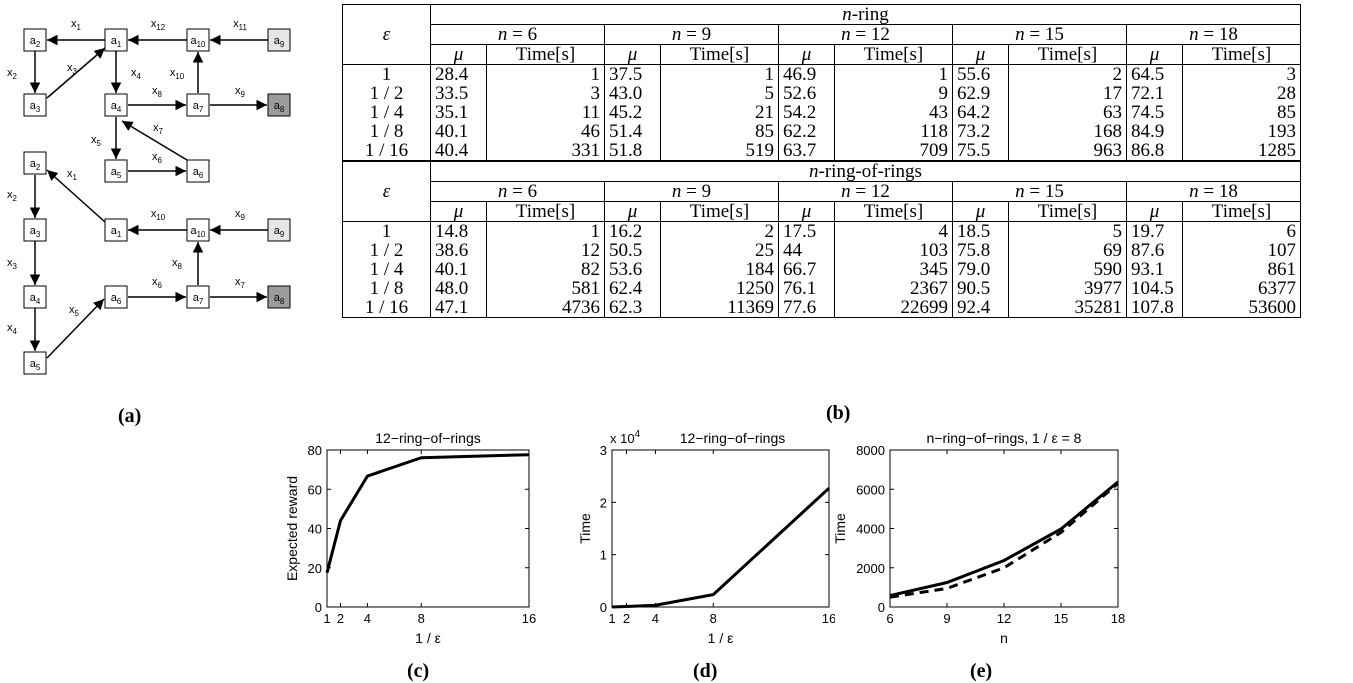 The width and height of the screenshot is (1353, 683). Describe the element at coordinates (1241, 269) in the screenshot. I see `time-cell: 861` at that location.